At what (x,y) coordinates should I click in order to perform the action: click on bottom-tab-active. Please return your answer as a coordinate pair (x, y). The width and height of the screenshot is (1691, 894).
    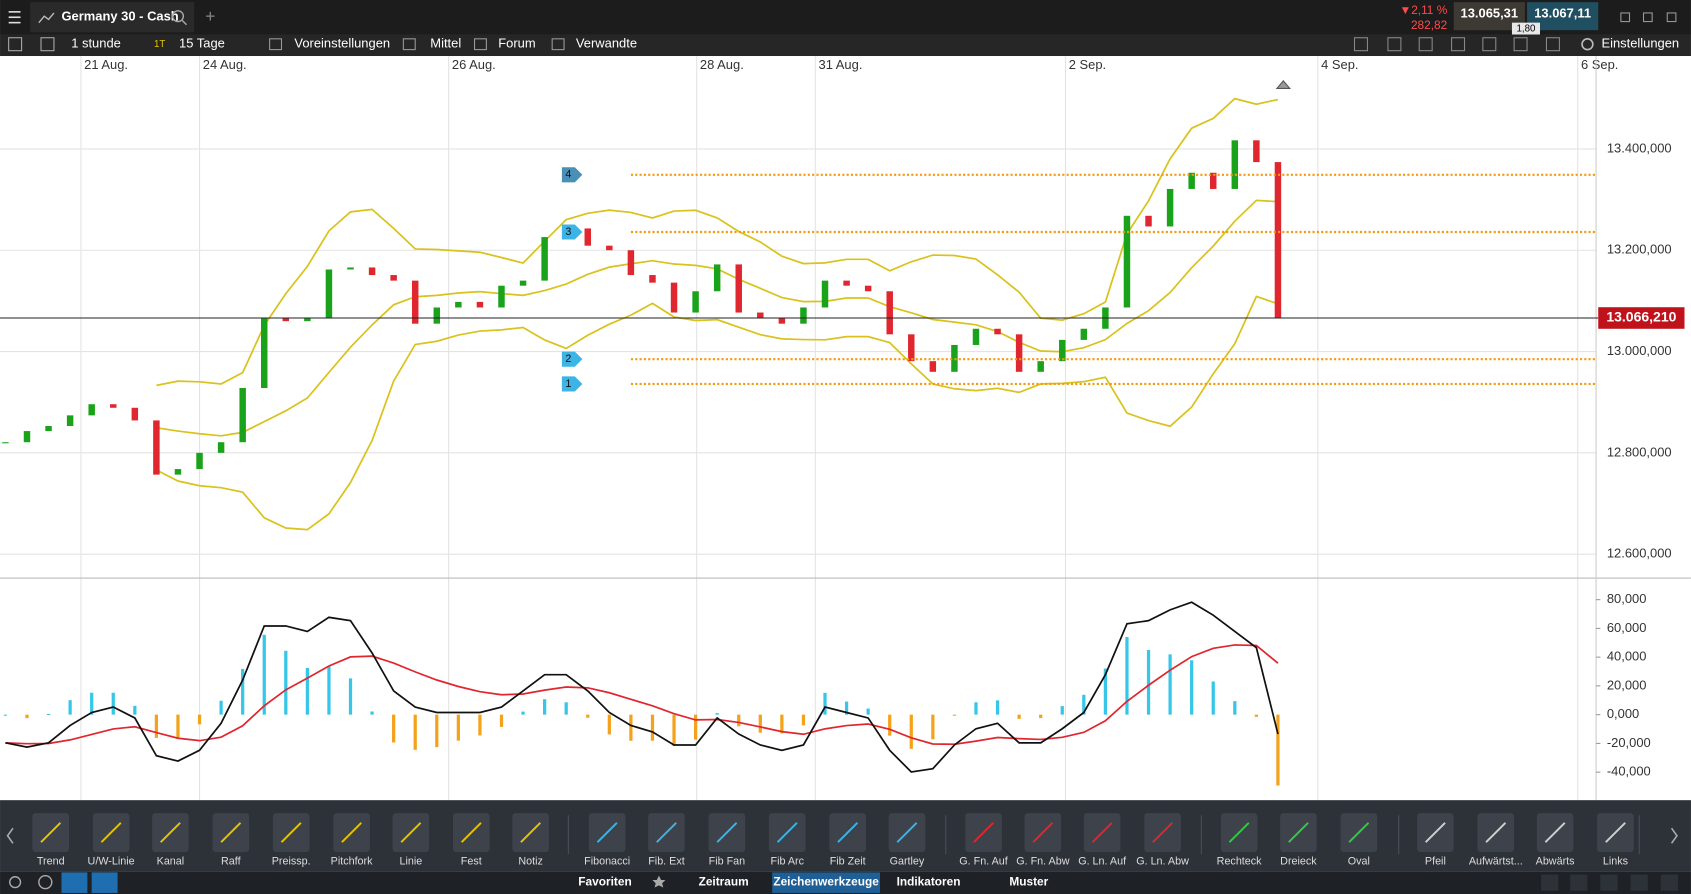
    Looking at the image, I should click on (826, 882).